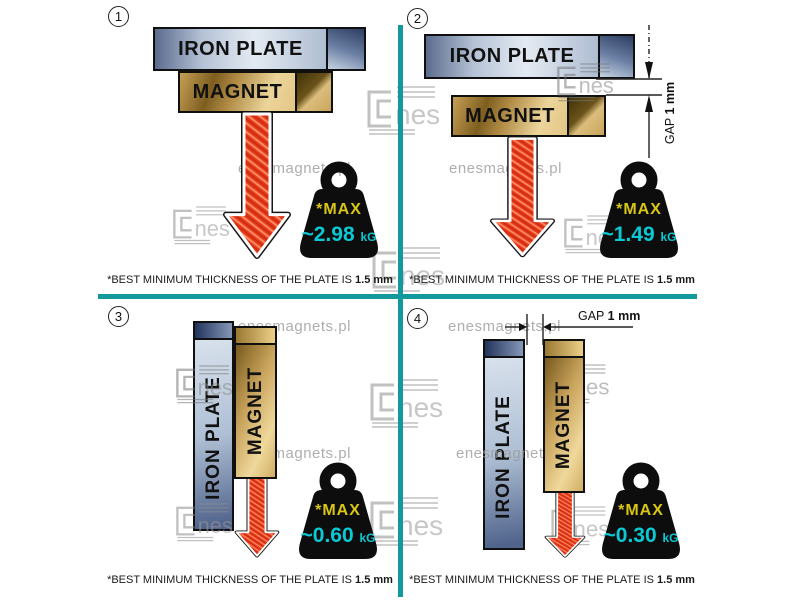 The image size is (800, 600). What do you see at coordinates (417, 318) in the screenshot?
I see `panel-number-badge: 4` at bounding box center [417, 318].